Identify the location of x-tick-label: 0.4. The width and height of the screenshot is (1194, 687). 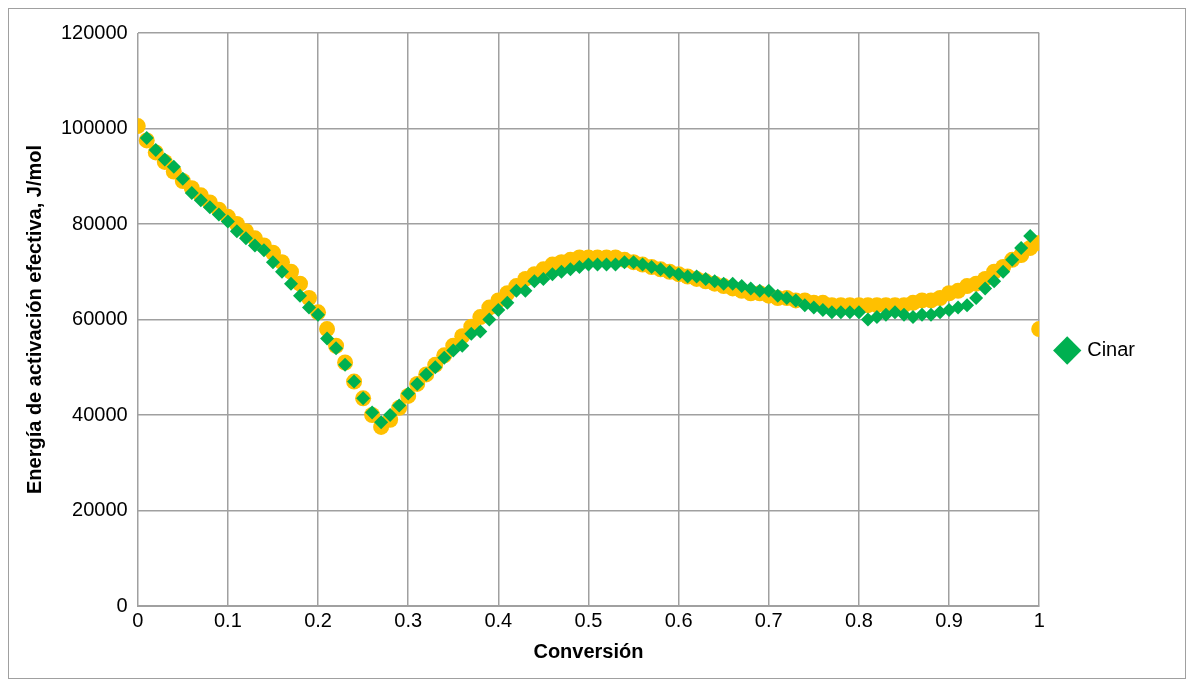
(498, 619).